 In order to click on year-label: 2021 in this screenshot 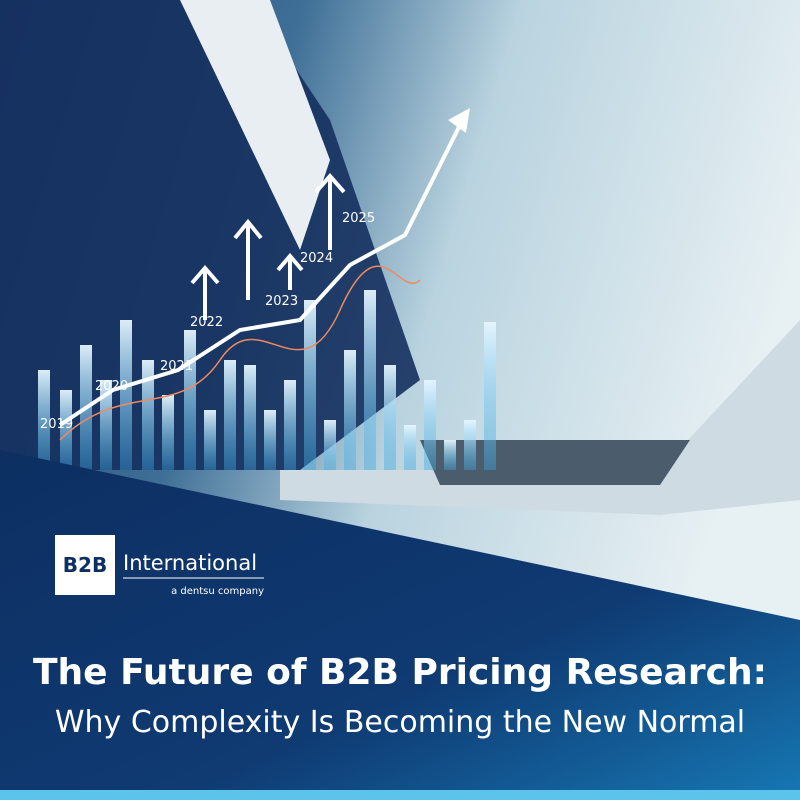, I will do `click(176, 366)`.